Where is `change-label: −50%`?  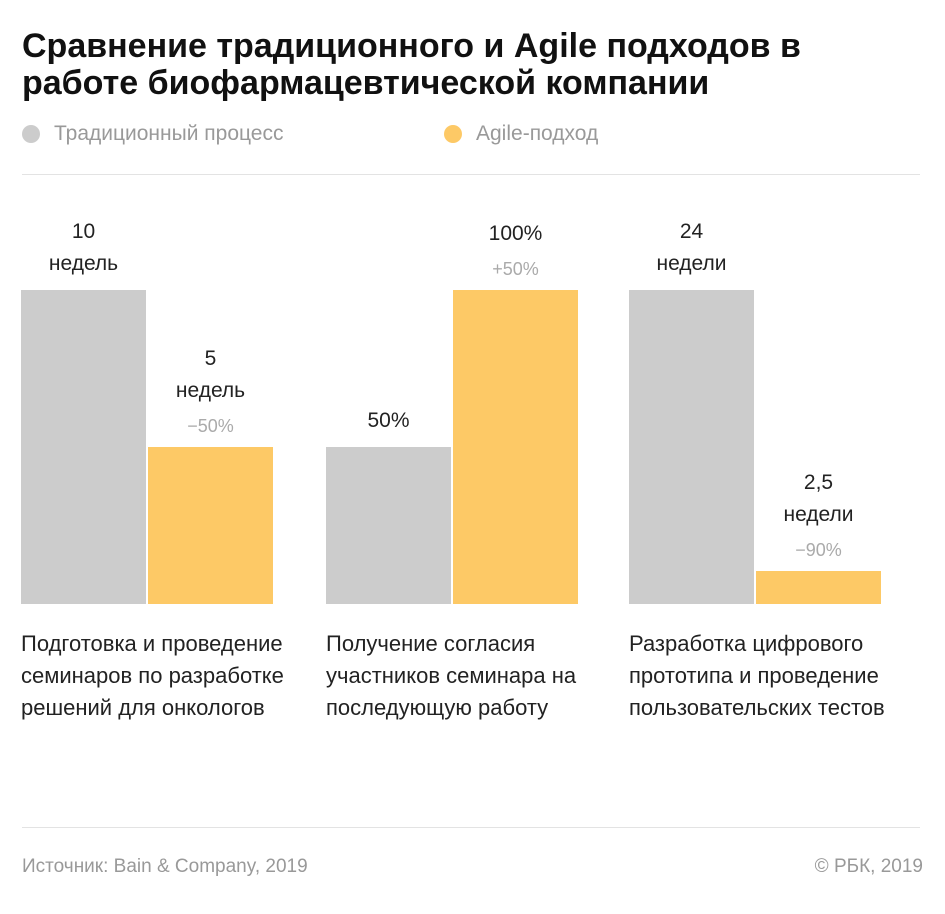 change-label: −50% is located at coordinates (210, 426).